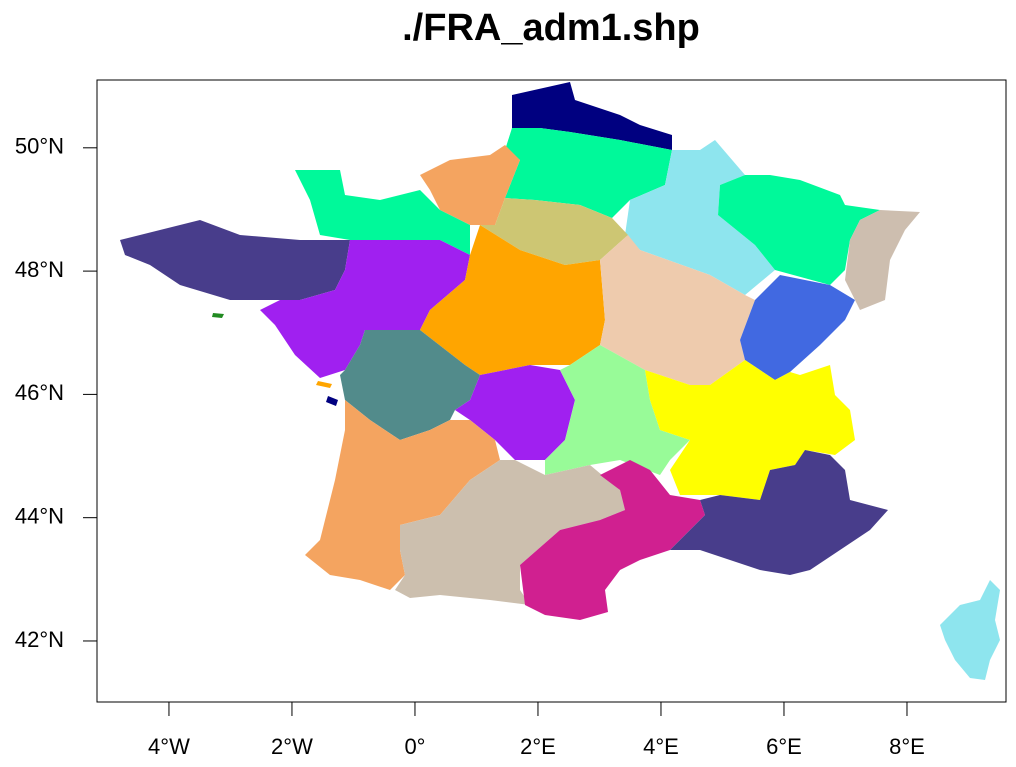 The width and height of the screenshot is (1016, 767). What do you see at coordinates (661, 746) in the screenshot?
I see `x-tick-label: 4°E` at bounding box center [661, 746].